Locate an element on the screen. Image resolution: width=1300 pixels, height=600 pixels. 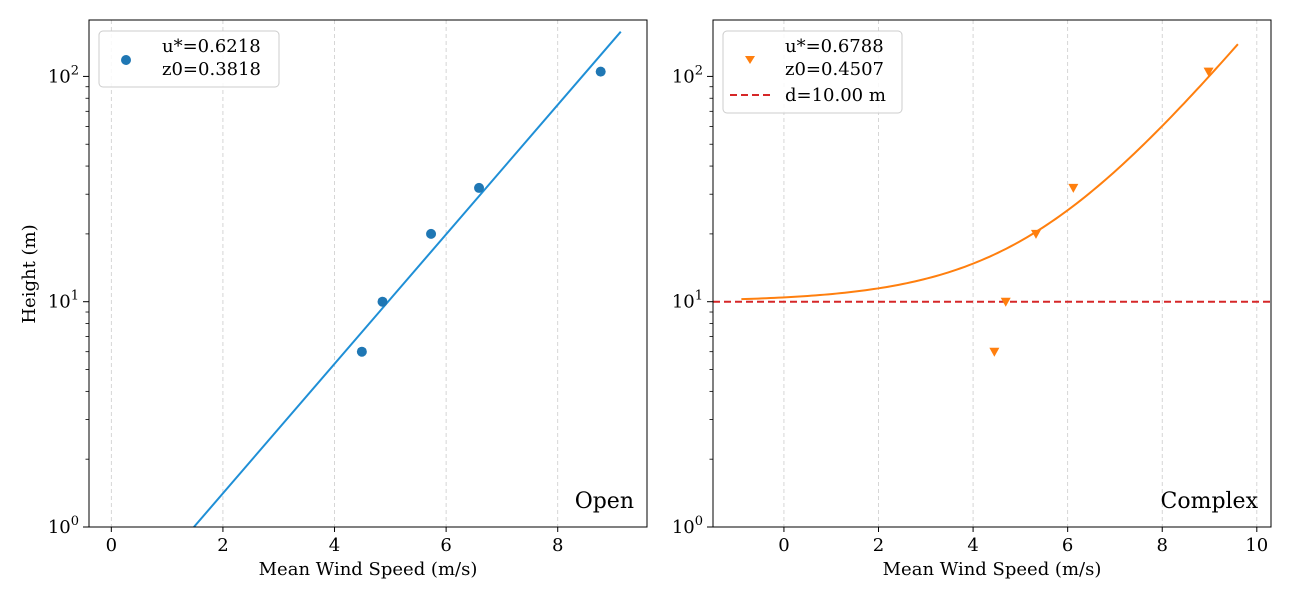
legend-label-line: u*=0.6788 is located at coordinates (834, 46).